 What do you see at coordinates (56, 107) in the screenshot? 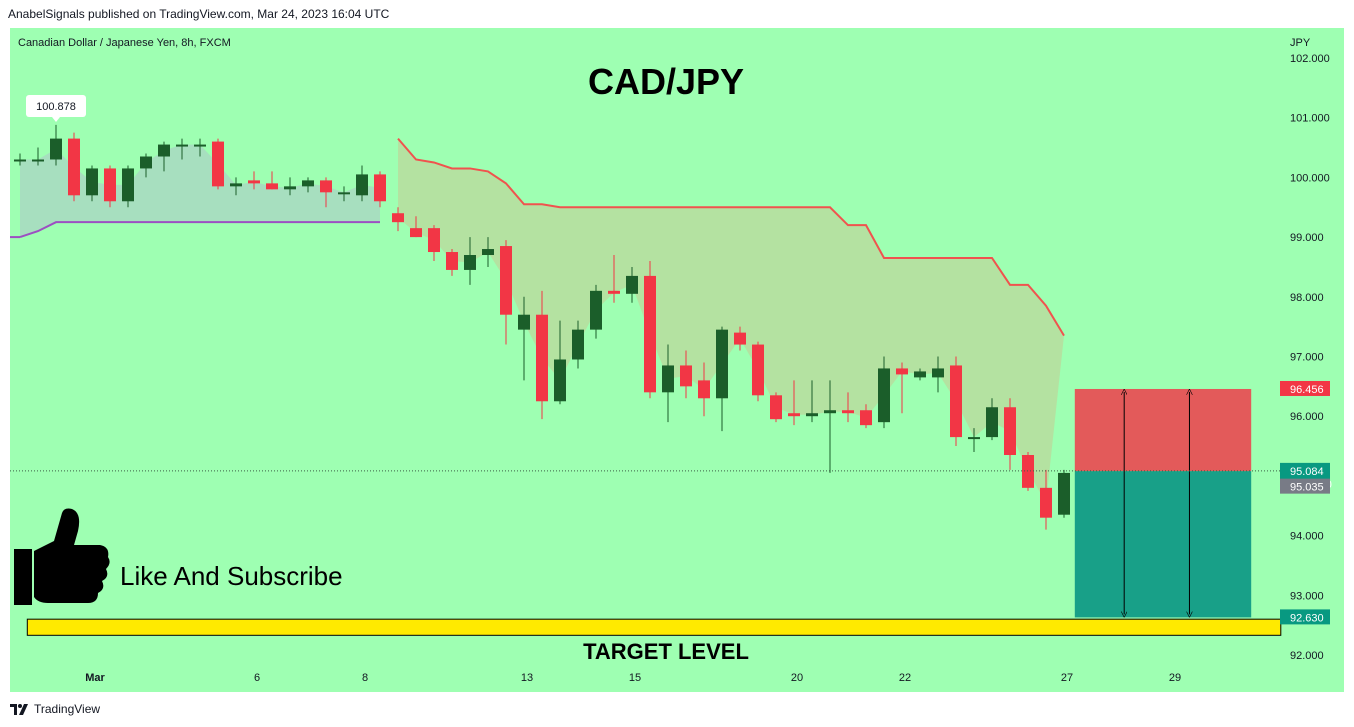
I see `high-callout-label: 100.878` at bounding box center [56, 107].